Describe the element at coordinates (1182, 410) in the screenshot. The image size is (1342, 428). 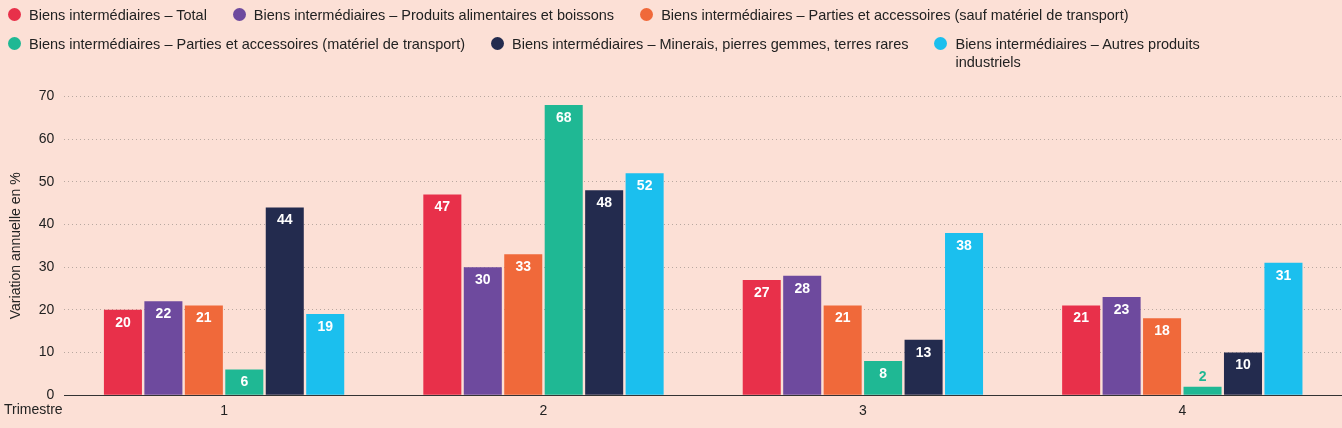
I see `x-tick-label: 4` at that location.